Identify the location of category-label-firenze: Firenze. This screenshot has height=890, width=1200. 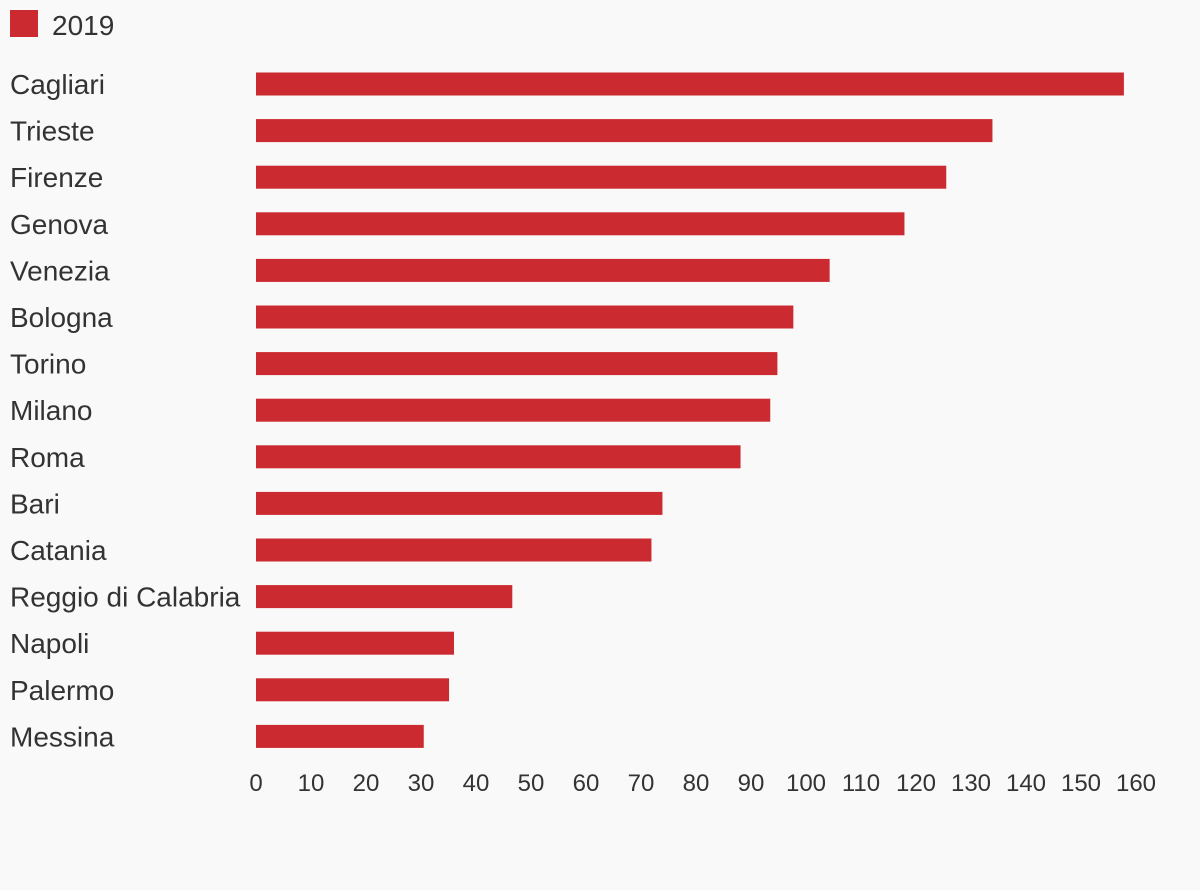
(56, 177).